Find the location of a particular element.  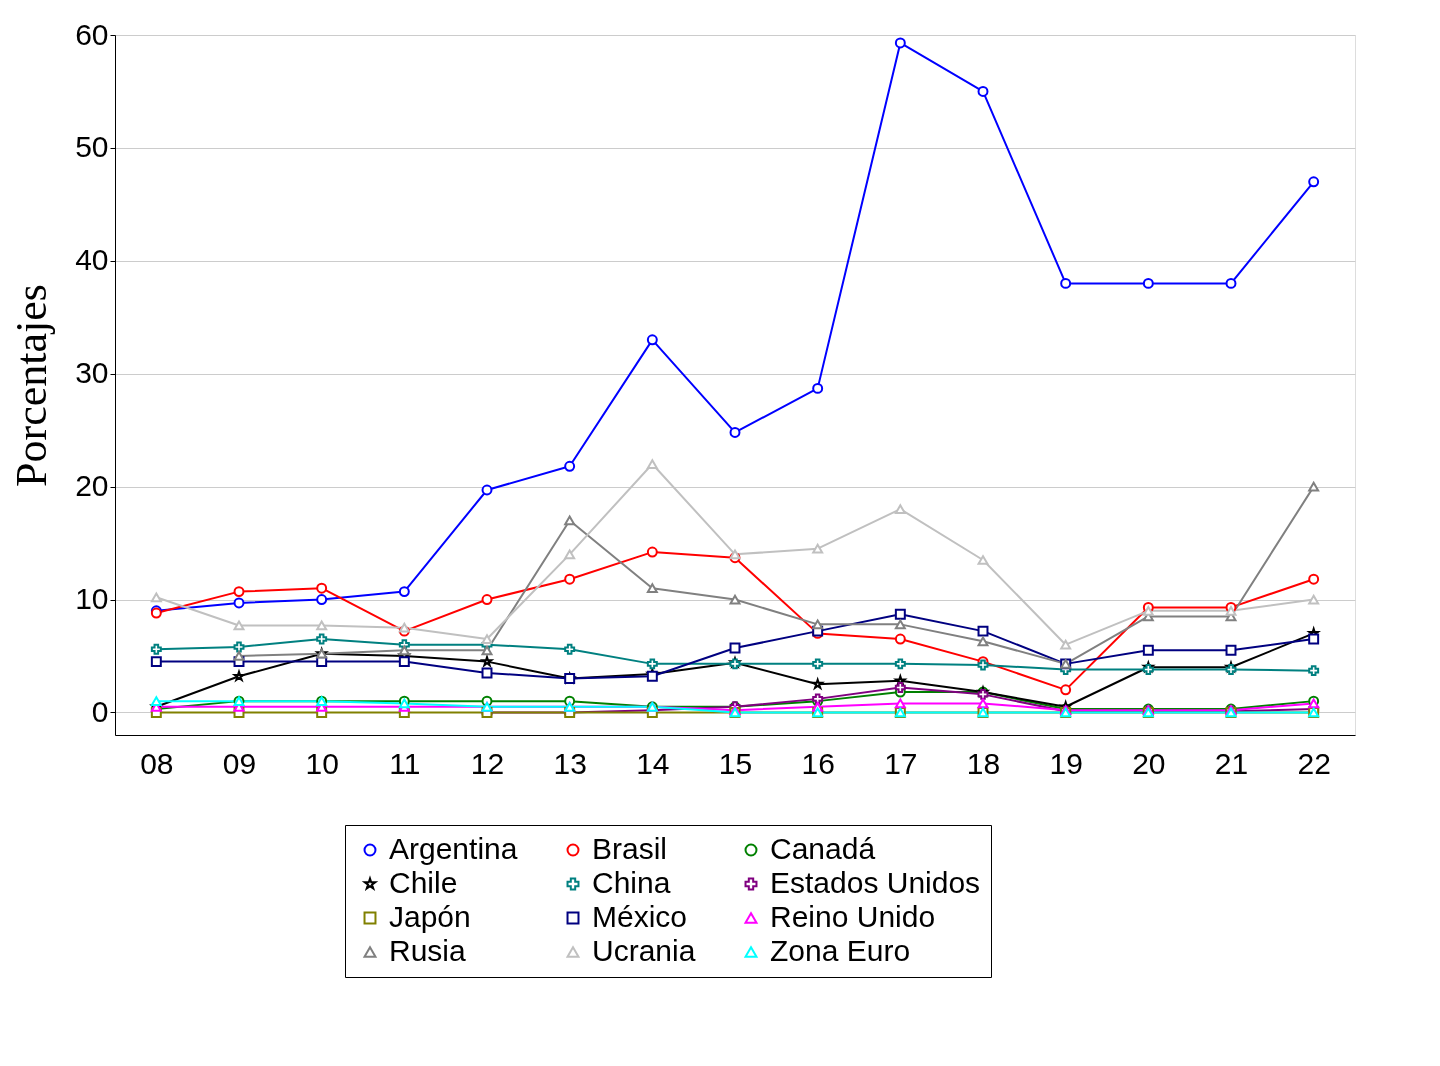

legend-label: Estados Unidos is located at coordinates (875, 882).